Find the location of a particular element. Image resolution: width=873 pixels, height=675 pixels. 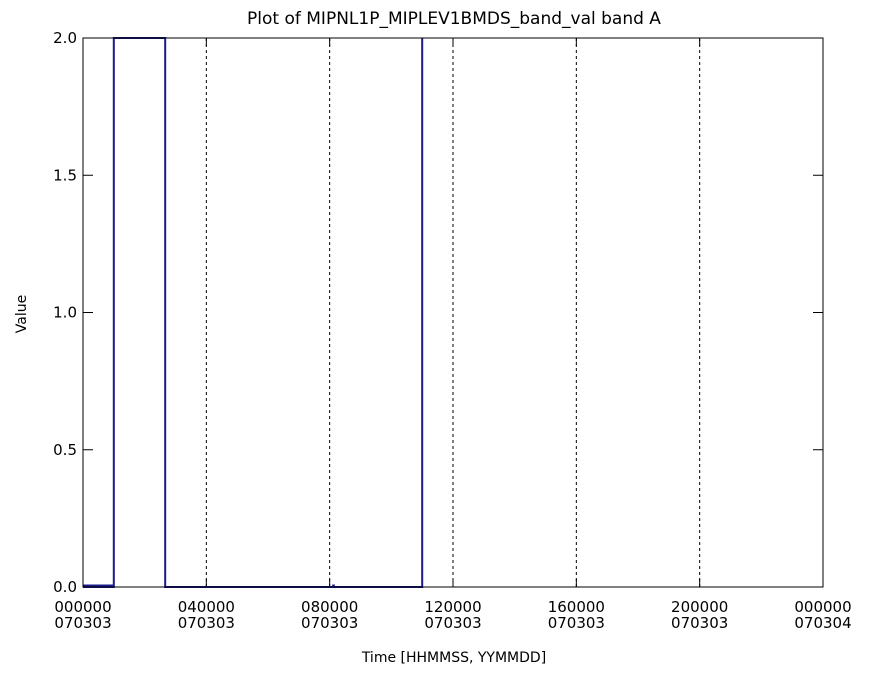

y-tick-label: 0.0 is located at coordinates (65, 587).